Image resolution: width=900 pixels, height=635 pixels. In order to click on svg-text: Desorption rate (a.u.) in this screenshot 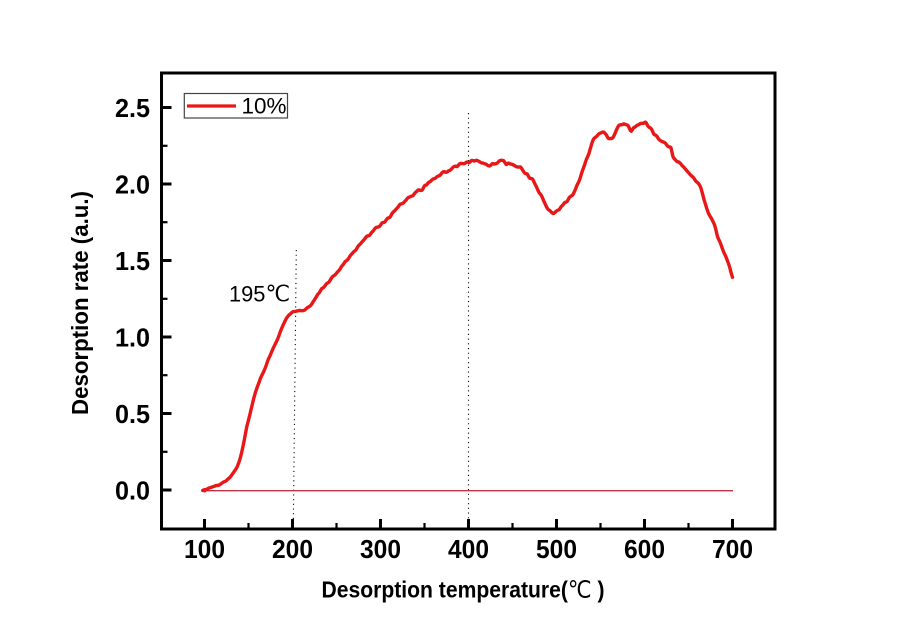, I will do `click(80, 303)`.